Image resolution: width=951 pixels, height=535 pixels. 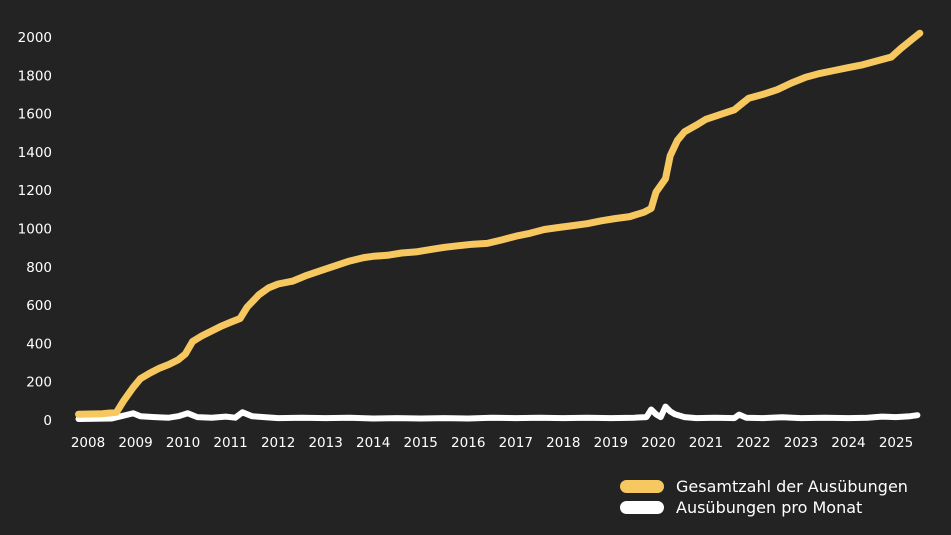 What do you see at coordinates (896, 443) in the screenshot?
I see `x-tick-label: 2025` at bounding box center [896, 443].